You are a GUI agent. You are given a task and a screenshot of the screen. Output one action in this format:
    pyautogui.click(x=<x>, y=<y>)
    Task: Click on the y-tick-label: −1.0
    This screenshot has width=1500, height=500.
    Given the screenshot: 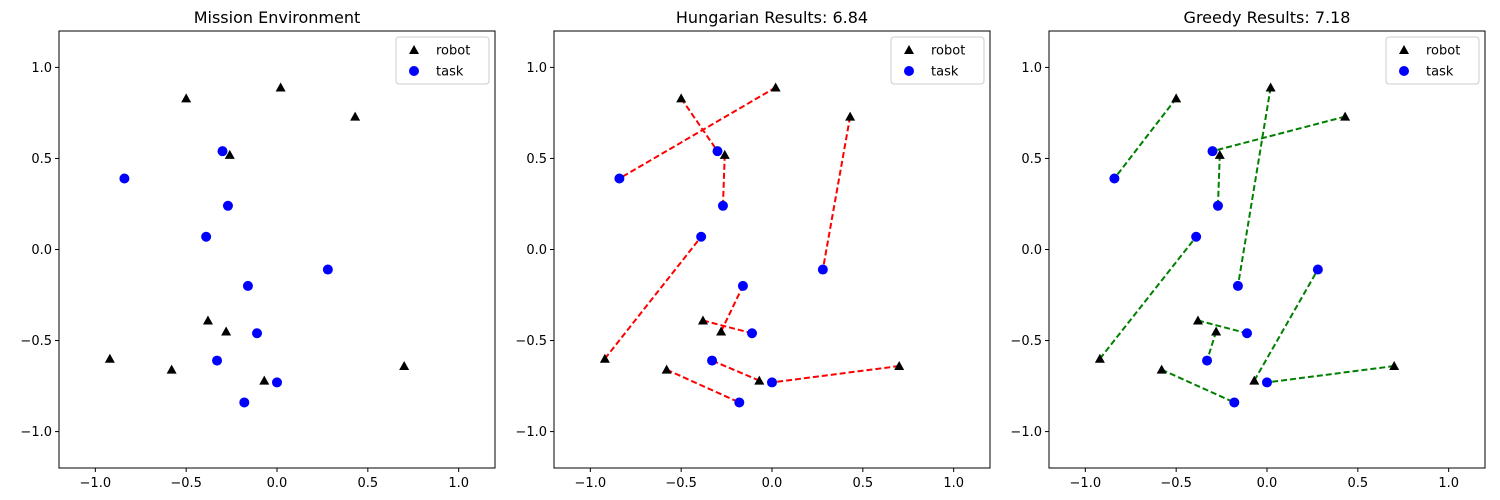 What is the action you would take?
    pyautogui.click(x=531, y=432)
    